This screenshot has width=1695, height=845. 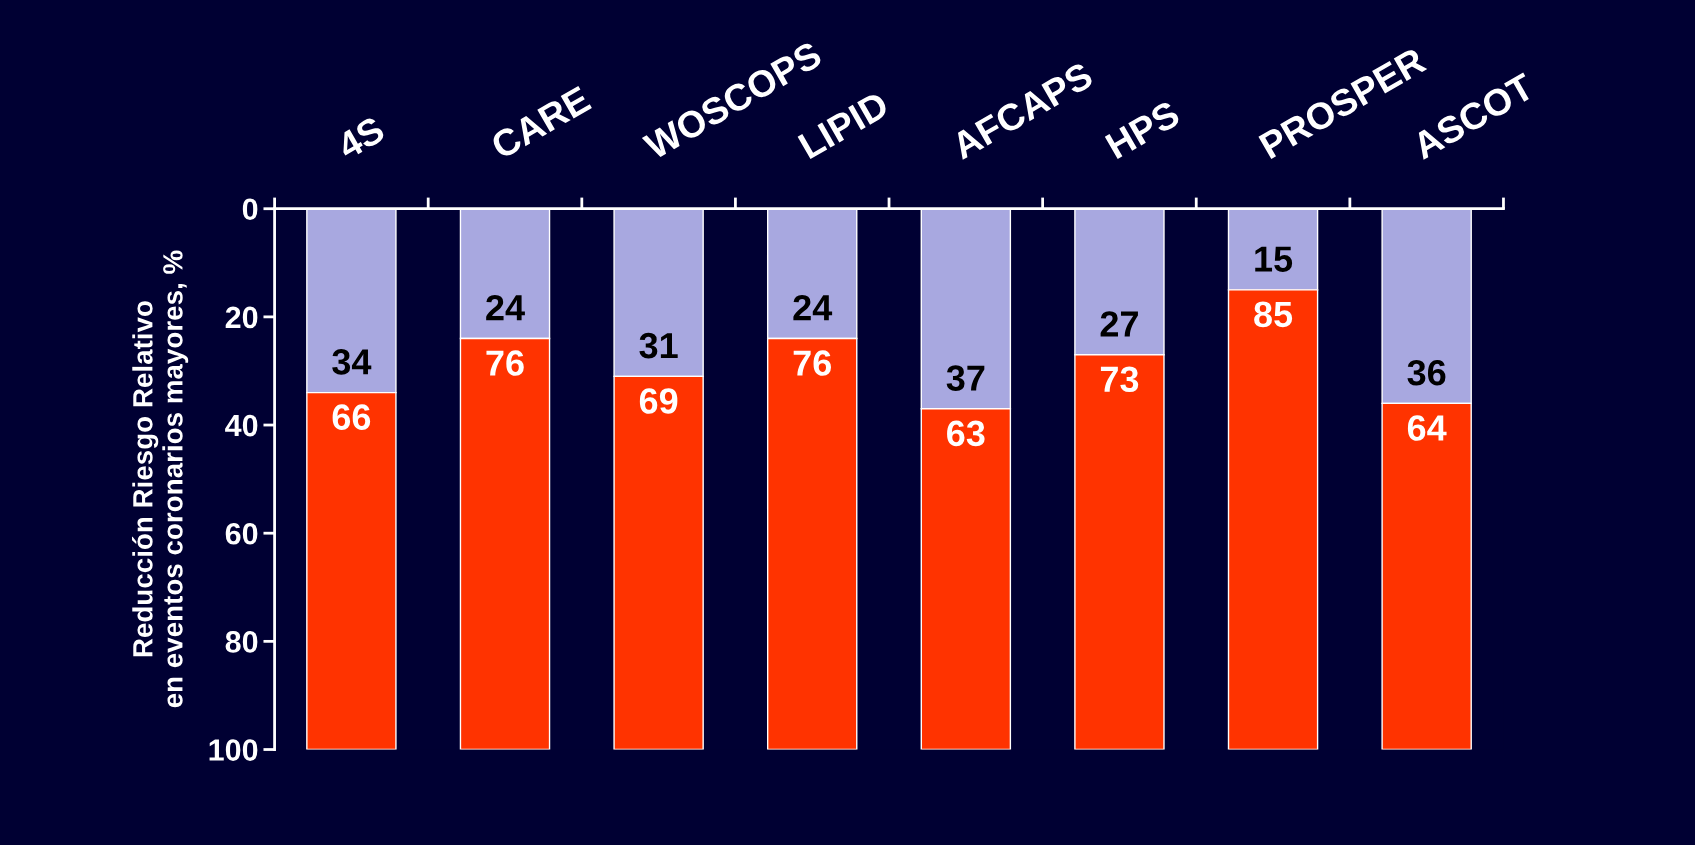 What do you see at coordinates (241, 642) in the screenshot?
I see `y-tick-label: 80` at bounding box center [241, 642].